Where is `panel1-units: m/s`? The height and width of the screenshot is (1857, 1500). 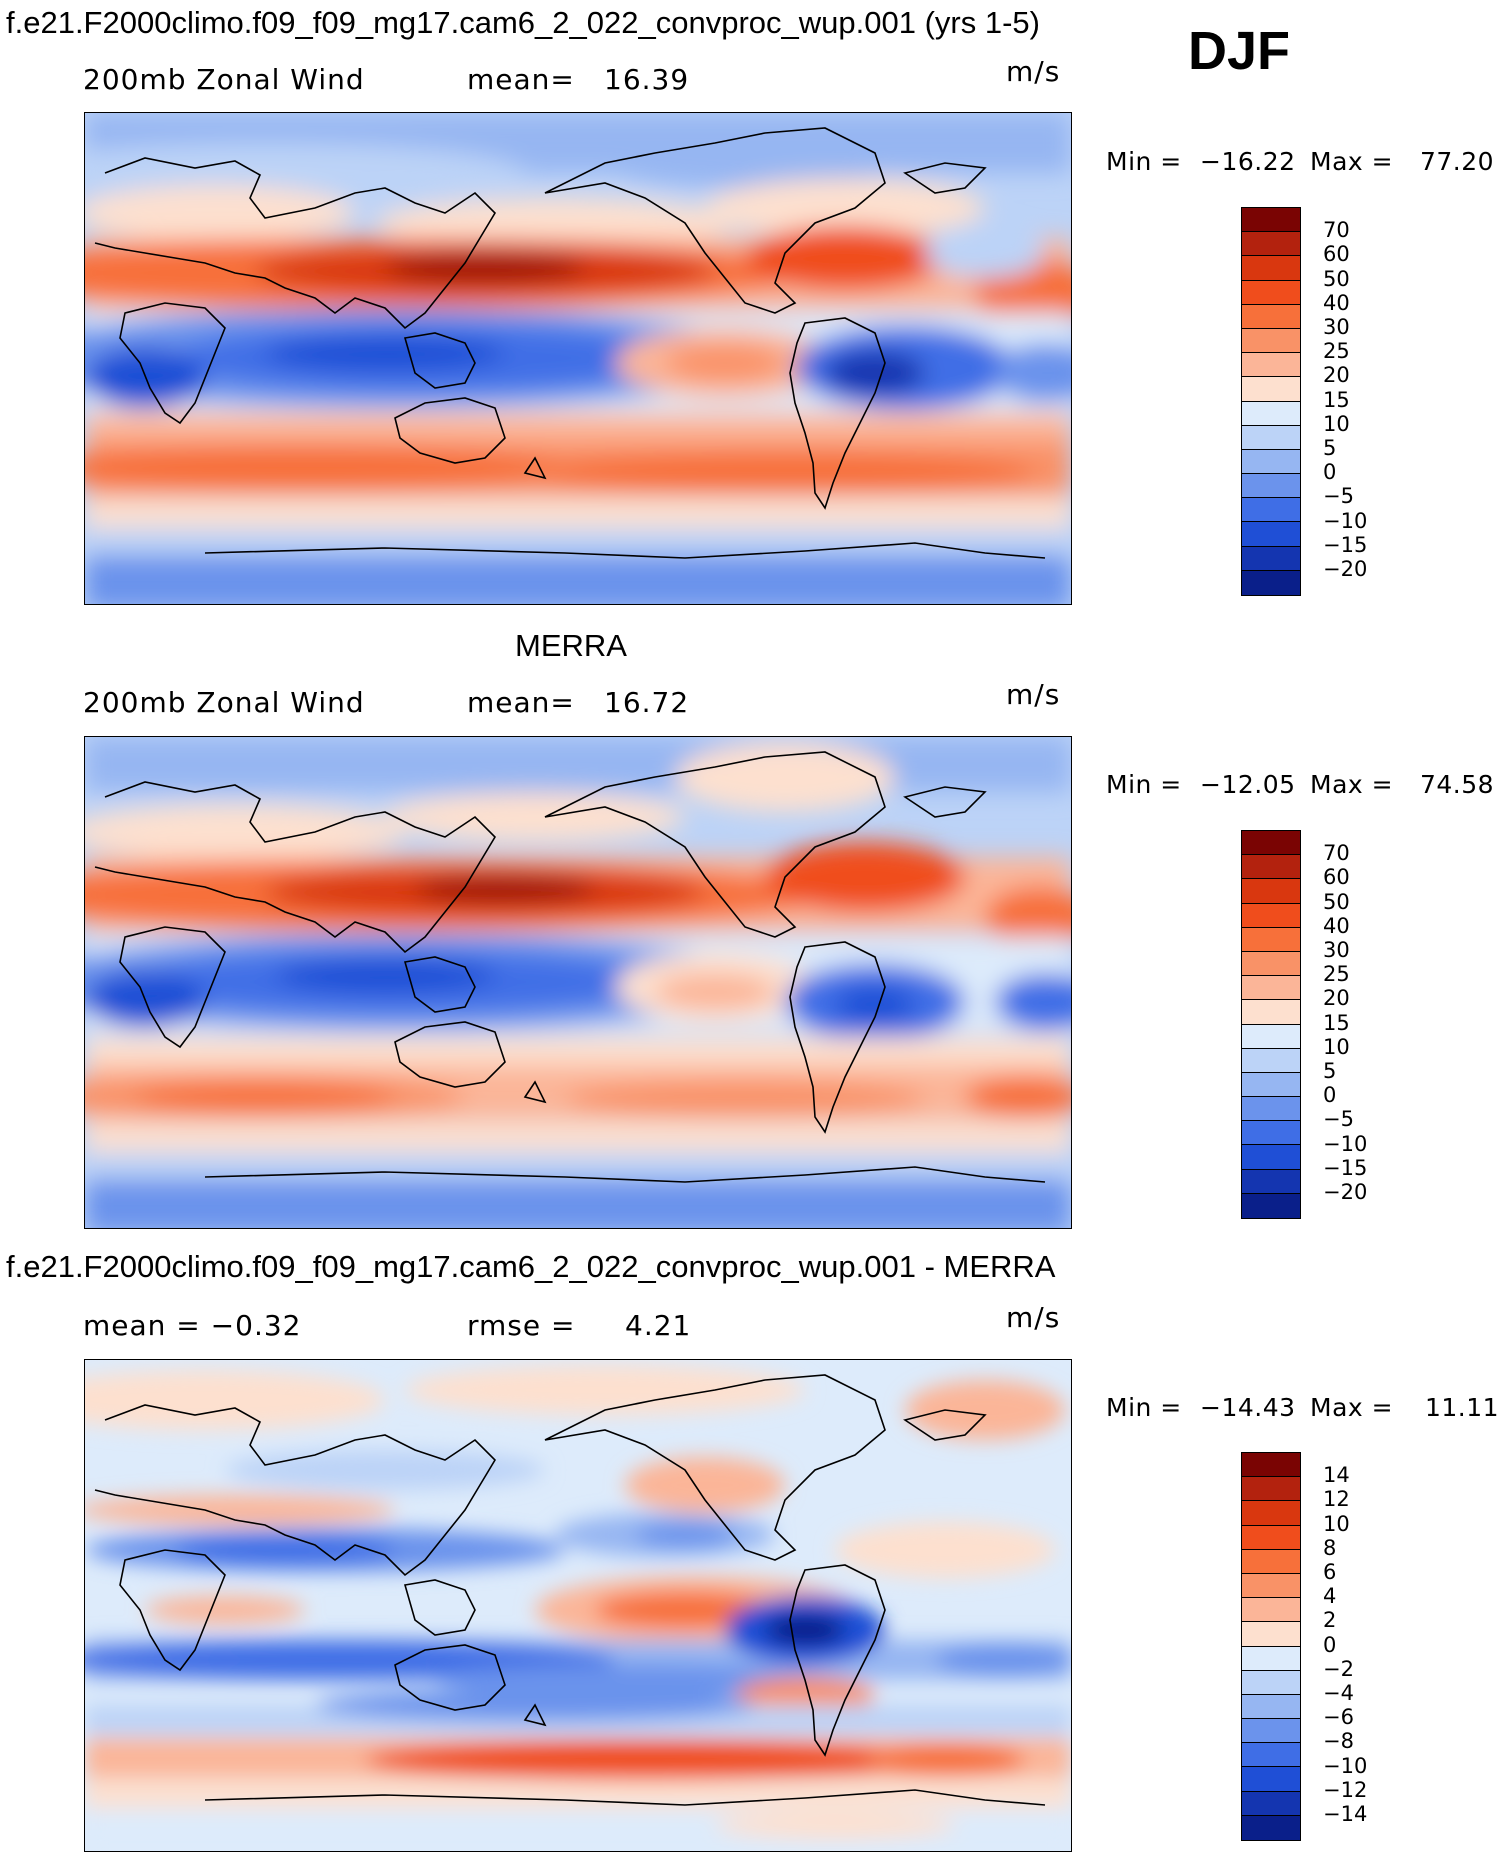
panel1-units: m/s is located at coordinates (1033, 71).